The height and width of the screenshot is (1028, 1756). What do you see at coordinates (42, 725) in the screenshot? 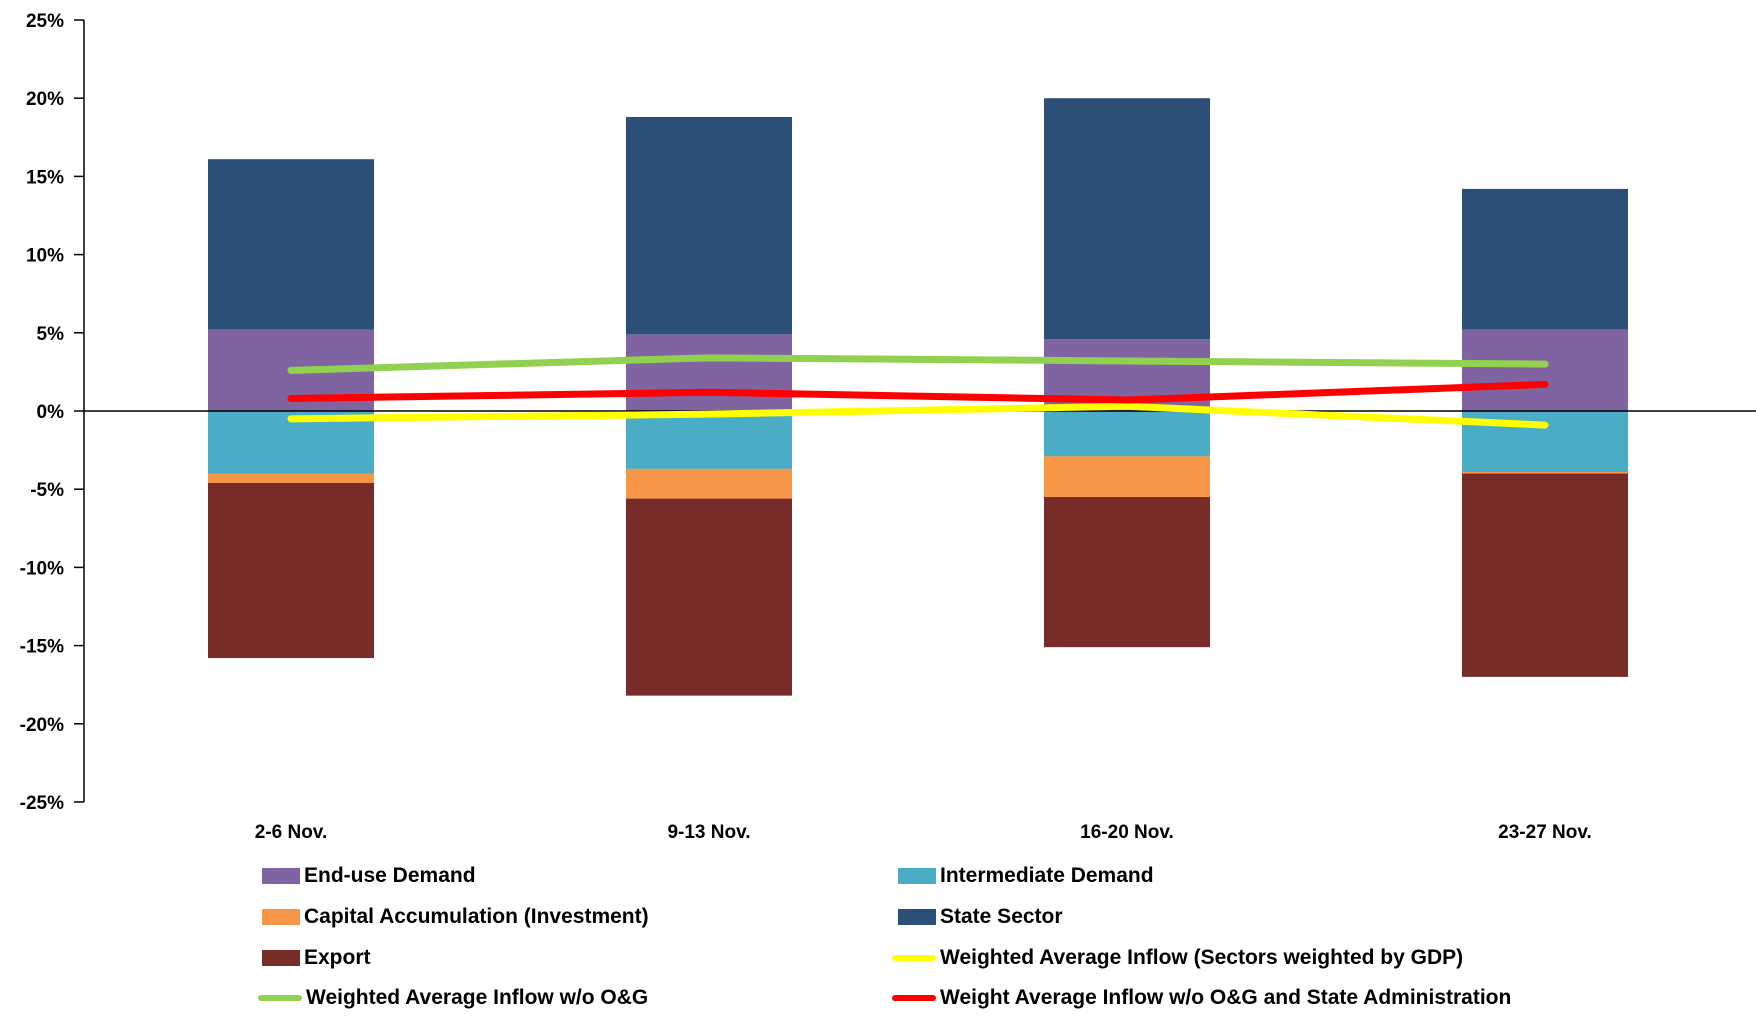
I see `y-tick-label: -20%` at bounding box center [42, 725].